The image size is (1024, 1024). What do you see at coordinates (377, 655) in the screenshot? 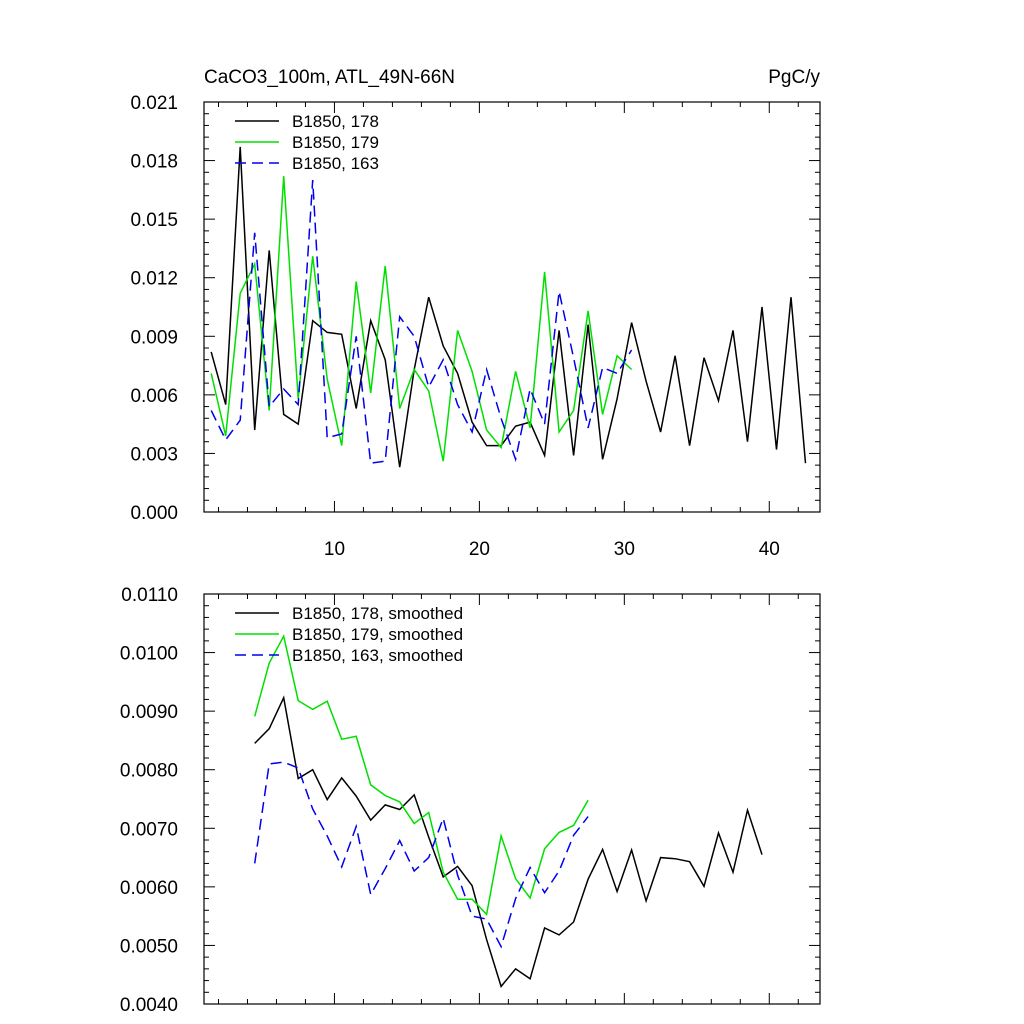
I see `legend-label: B1850, 163, smoothed` at bounding box center [377, 655].